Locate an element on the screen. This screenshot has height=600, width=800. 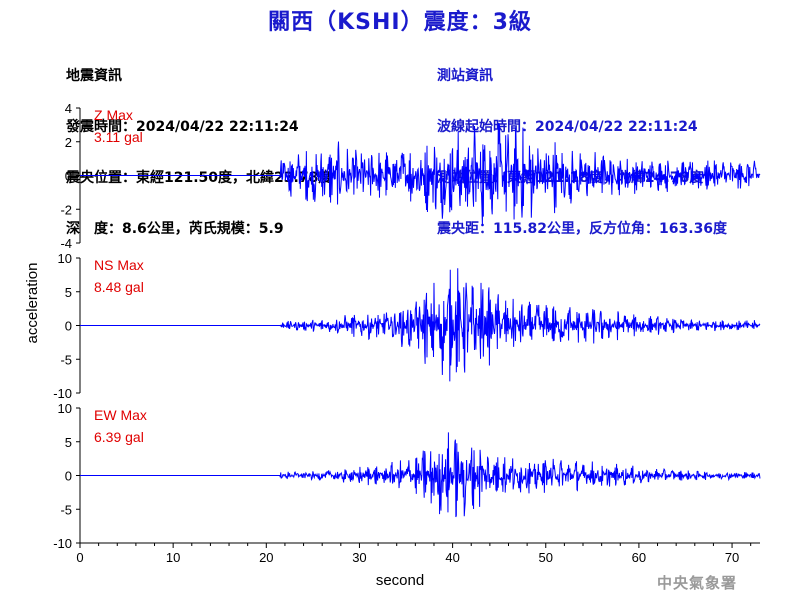
y-tick-label-z: -4 is located at coordinates (66, 243).